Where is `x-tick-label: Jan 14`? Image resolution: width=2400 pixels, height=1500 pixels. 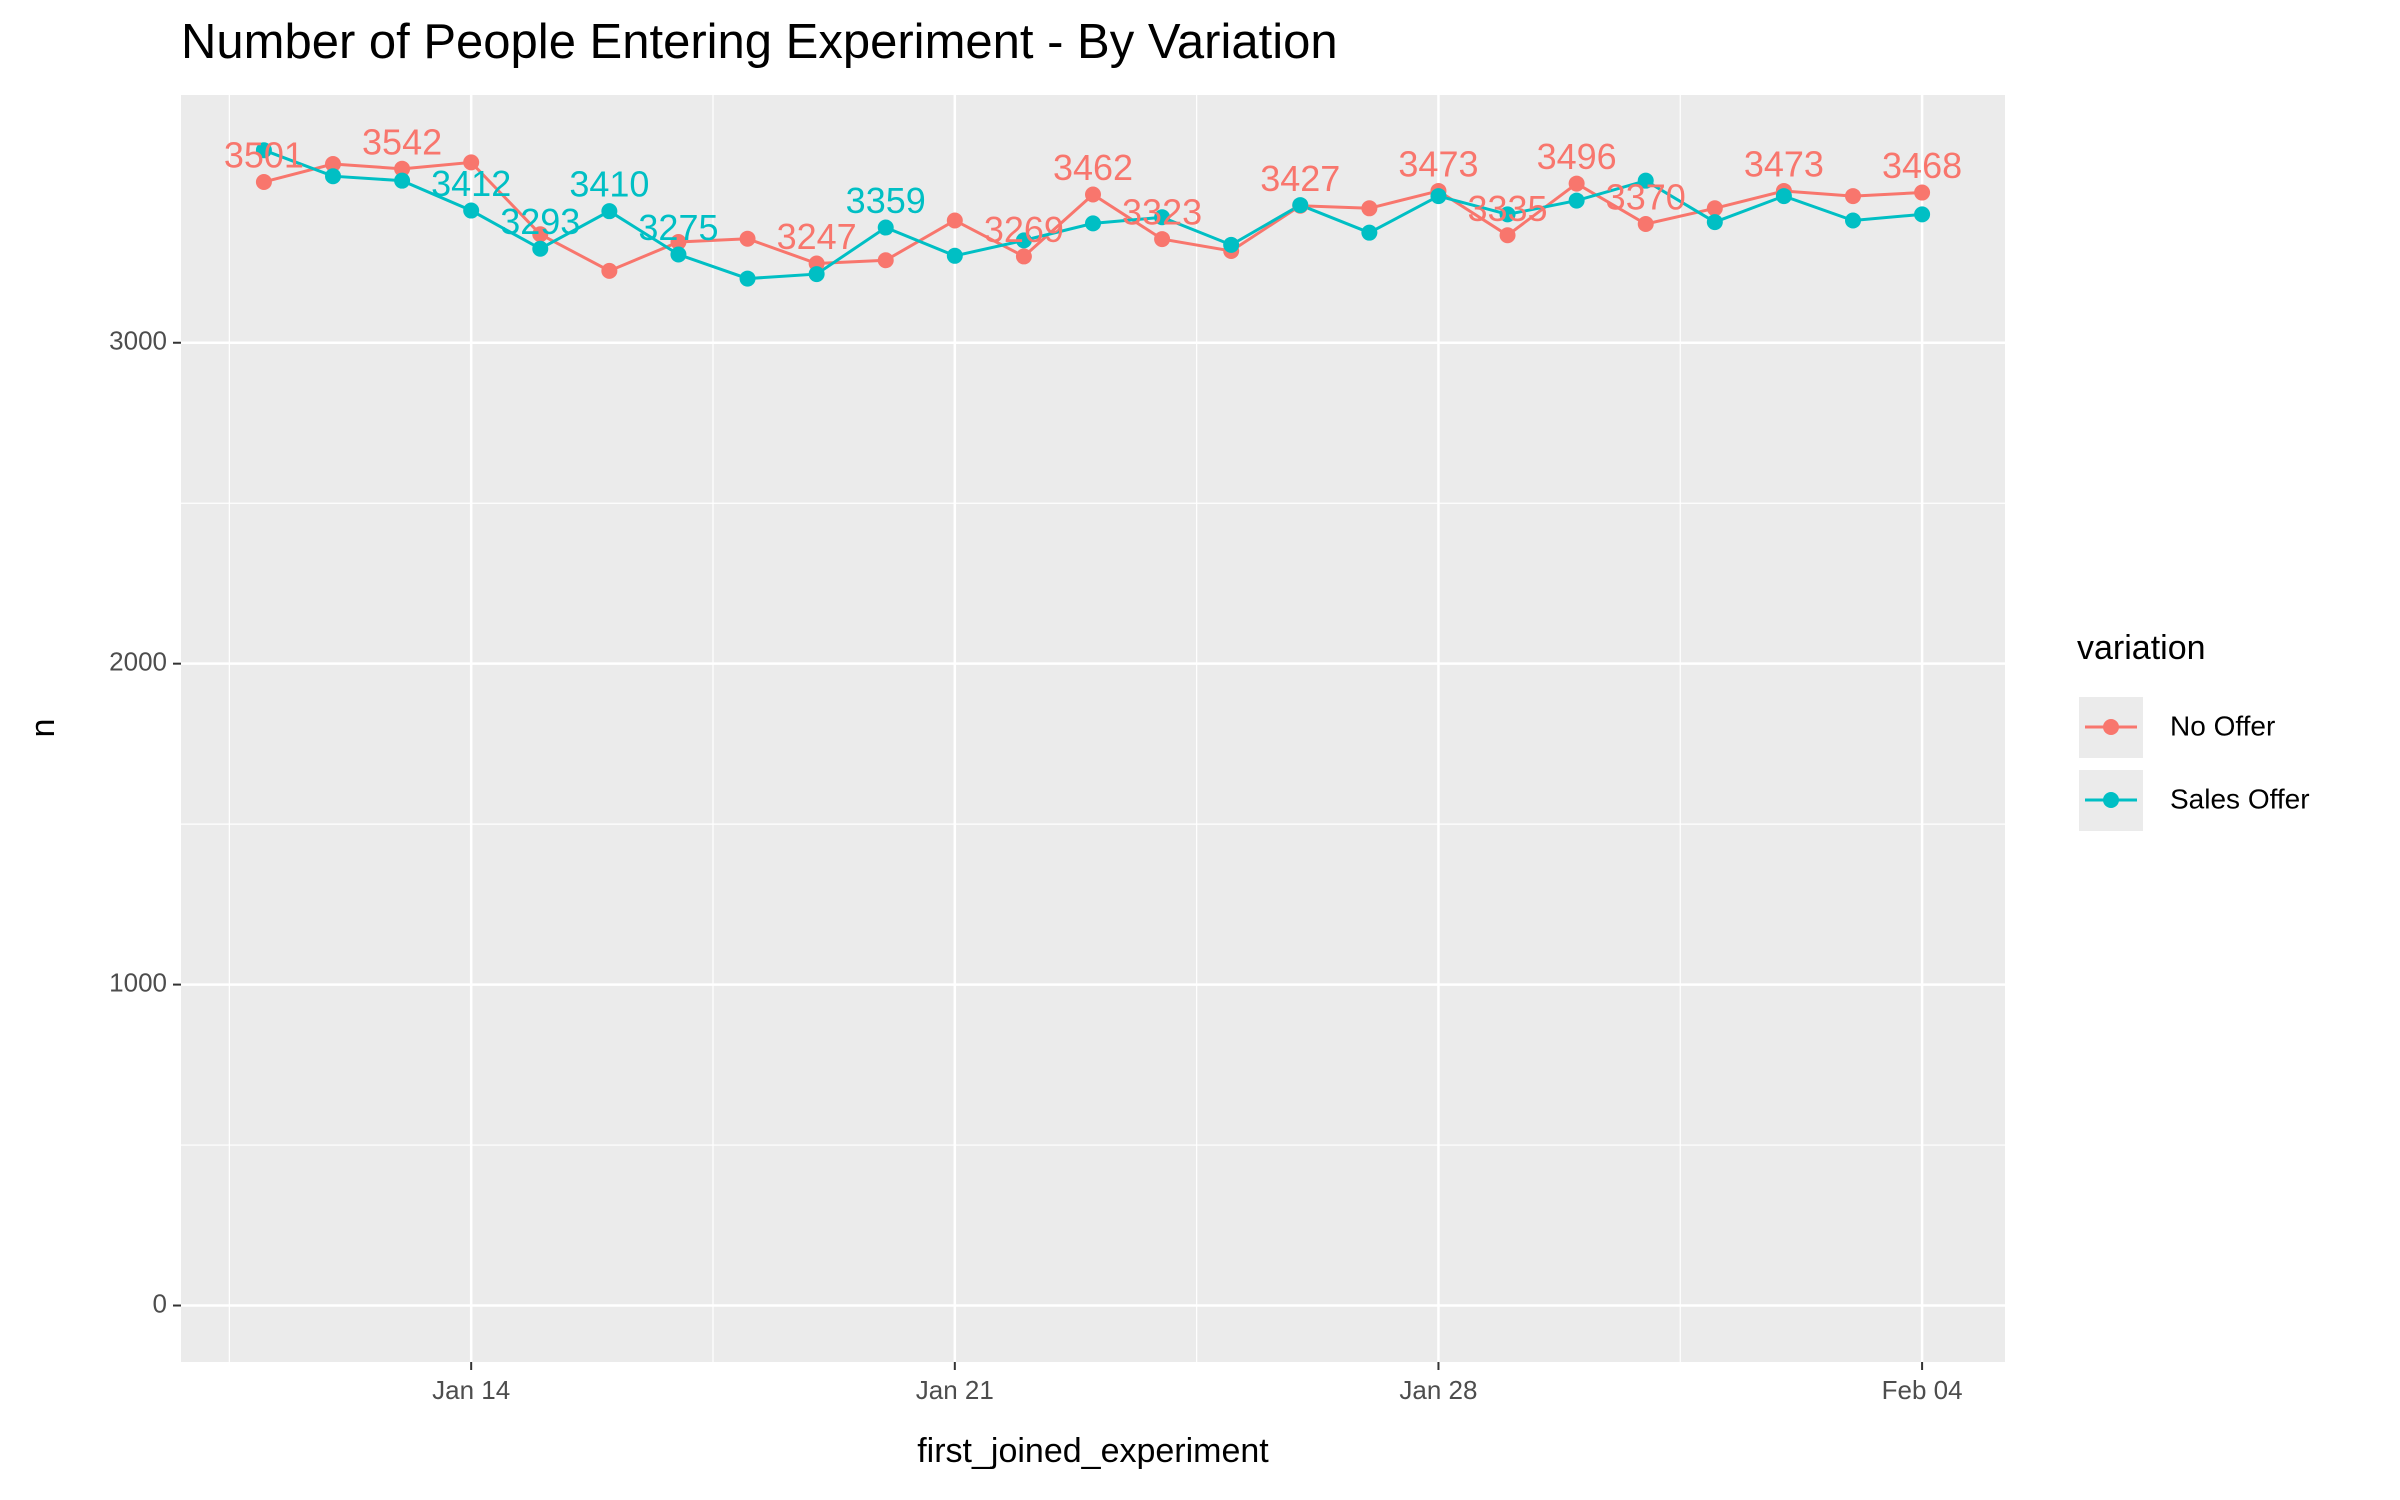 x-tick-label: Jan 14 is located at coordinates (471, 1390).